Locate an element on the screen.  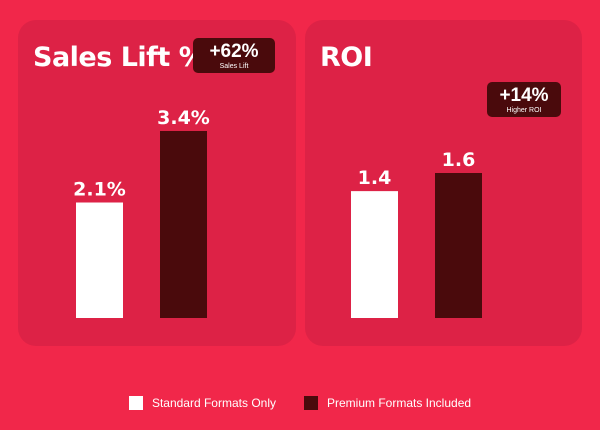
roi-bar-premium is located at coordinates (458, 245).